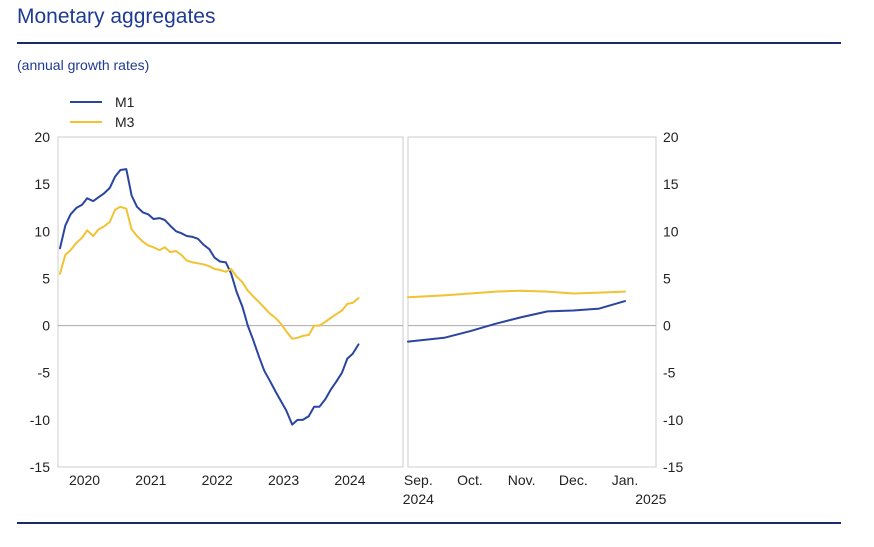 The image size is (874, 547). Describe the element at coordinates (46, 278) in the screenshot. I see `y-tick-label-left: 5` at that location.